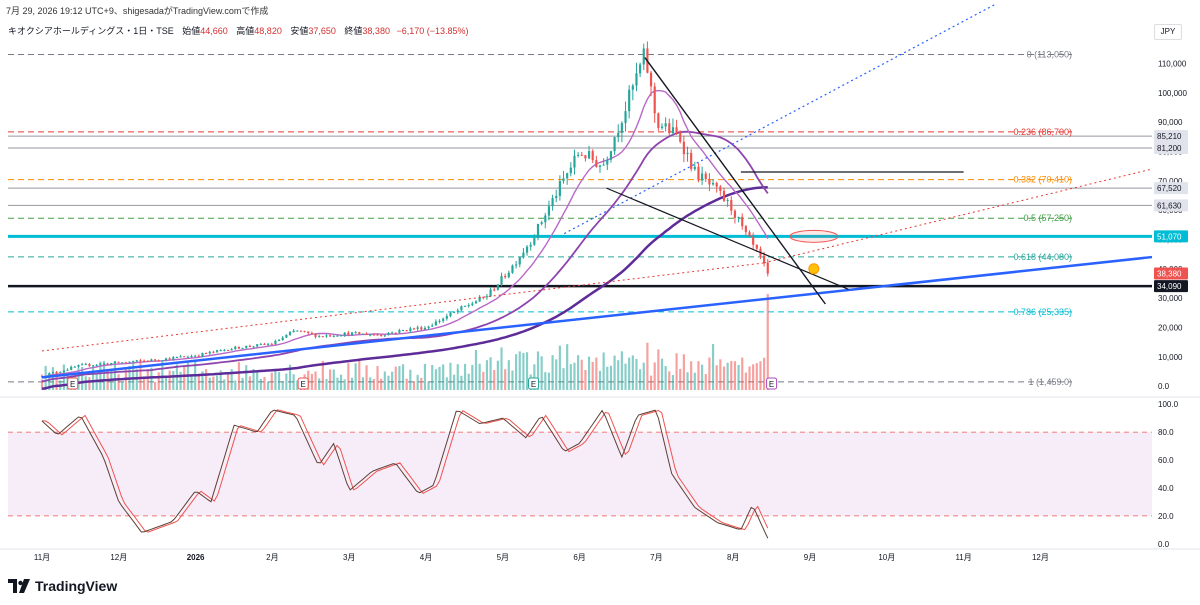 This screenshot has width=1200, height=605. What do you see at coordinates (735, 181) in the screenshot?
I see `trendline-resistance` at bounding box center [735, 181].